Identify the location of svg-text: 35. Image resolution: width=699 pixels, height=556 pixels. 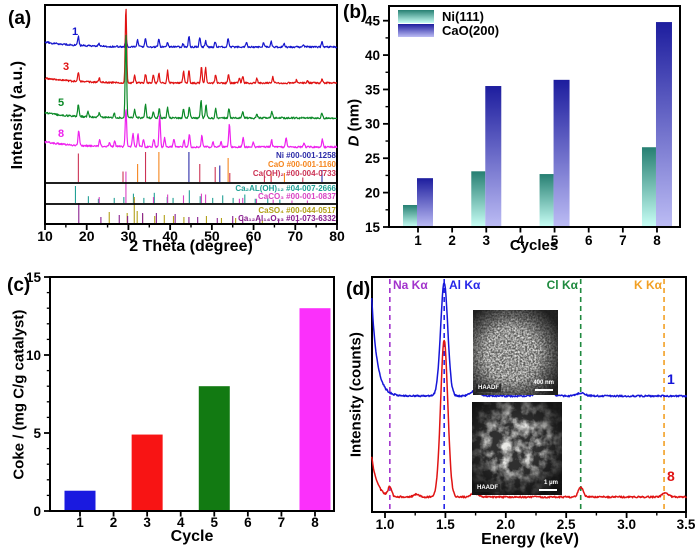
(373, 89).